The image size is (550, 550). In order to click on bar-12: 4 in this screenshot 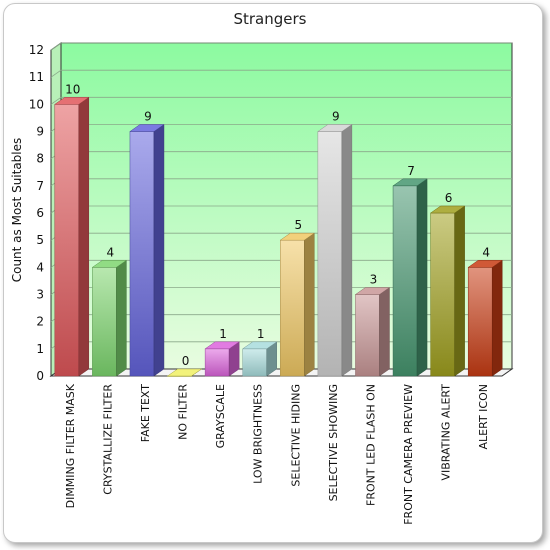, I will do `click(485, 311)`.